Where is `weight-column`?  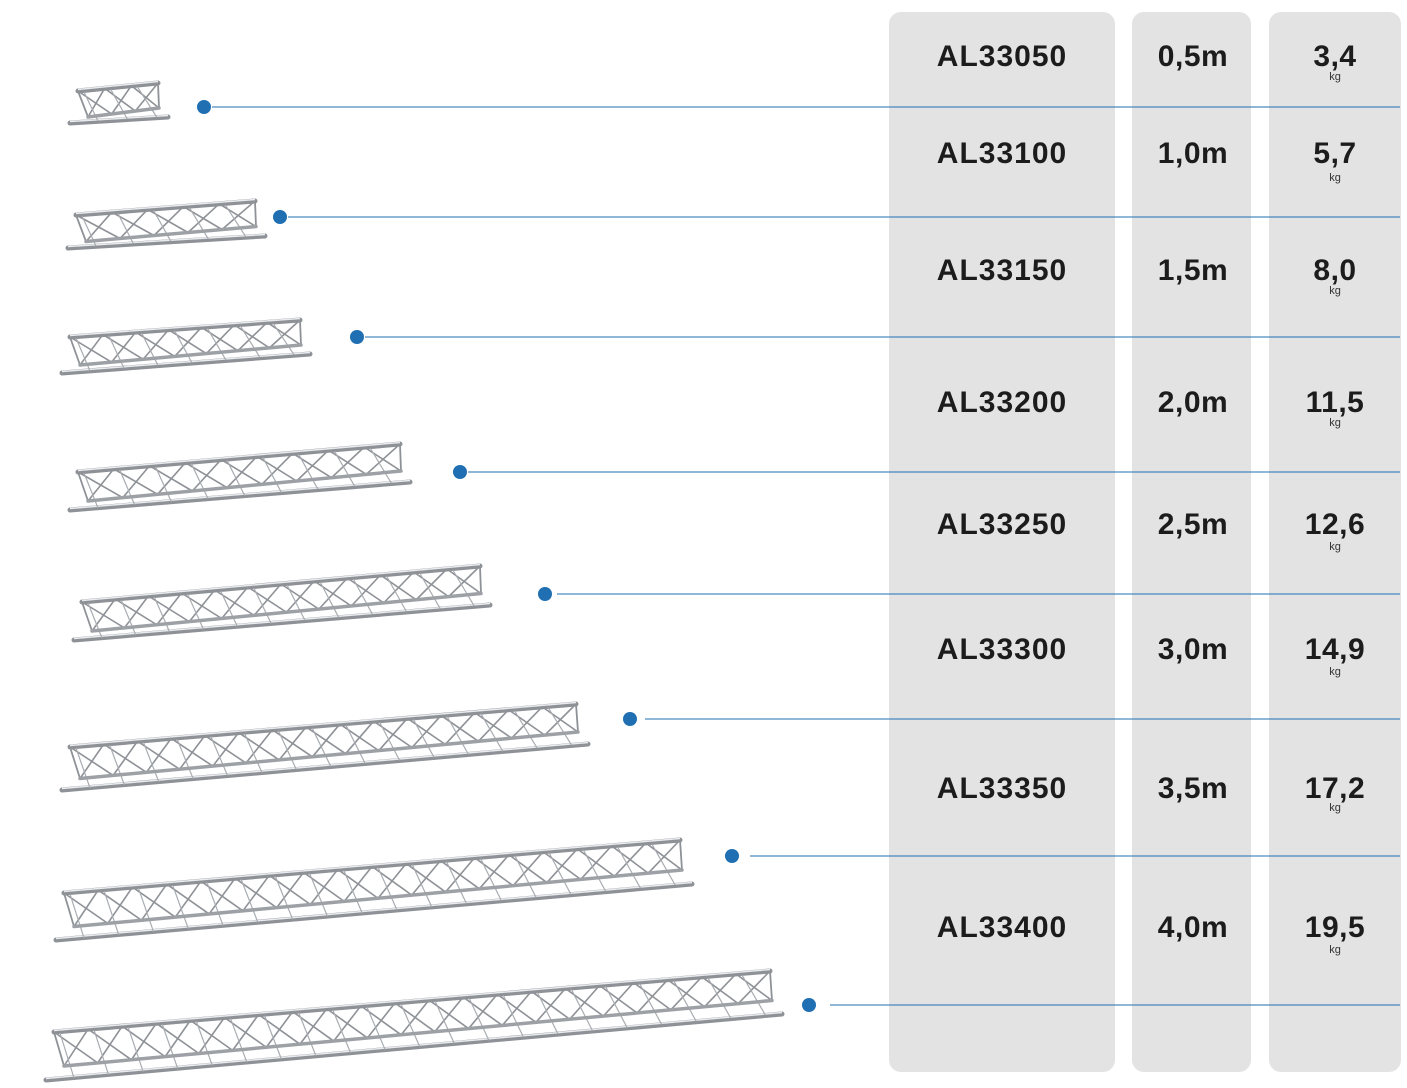
weight-column is located at coordinates (1335, 542).